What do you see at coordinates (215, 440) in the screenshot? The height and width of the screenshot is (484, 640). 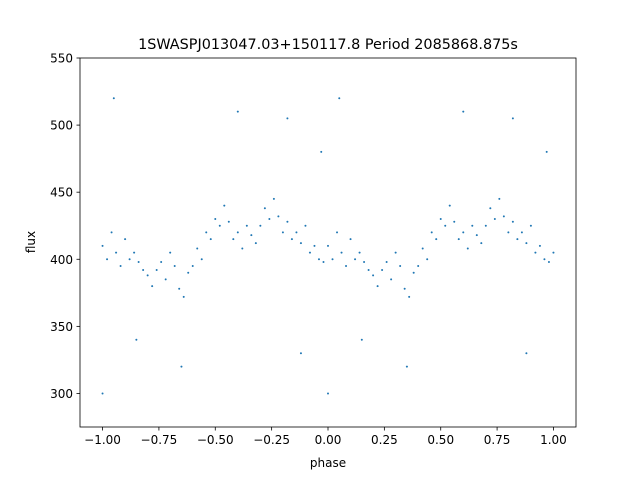 I see `x-tick-label: −0.50` at bounding box center [215, 440].